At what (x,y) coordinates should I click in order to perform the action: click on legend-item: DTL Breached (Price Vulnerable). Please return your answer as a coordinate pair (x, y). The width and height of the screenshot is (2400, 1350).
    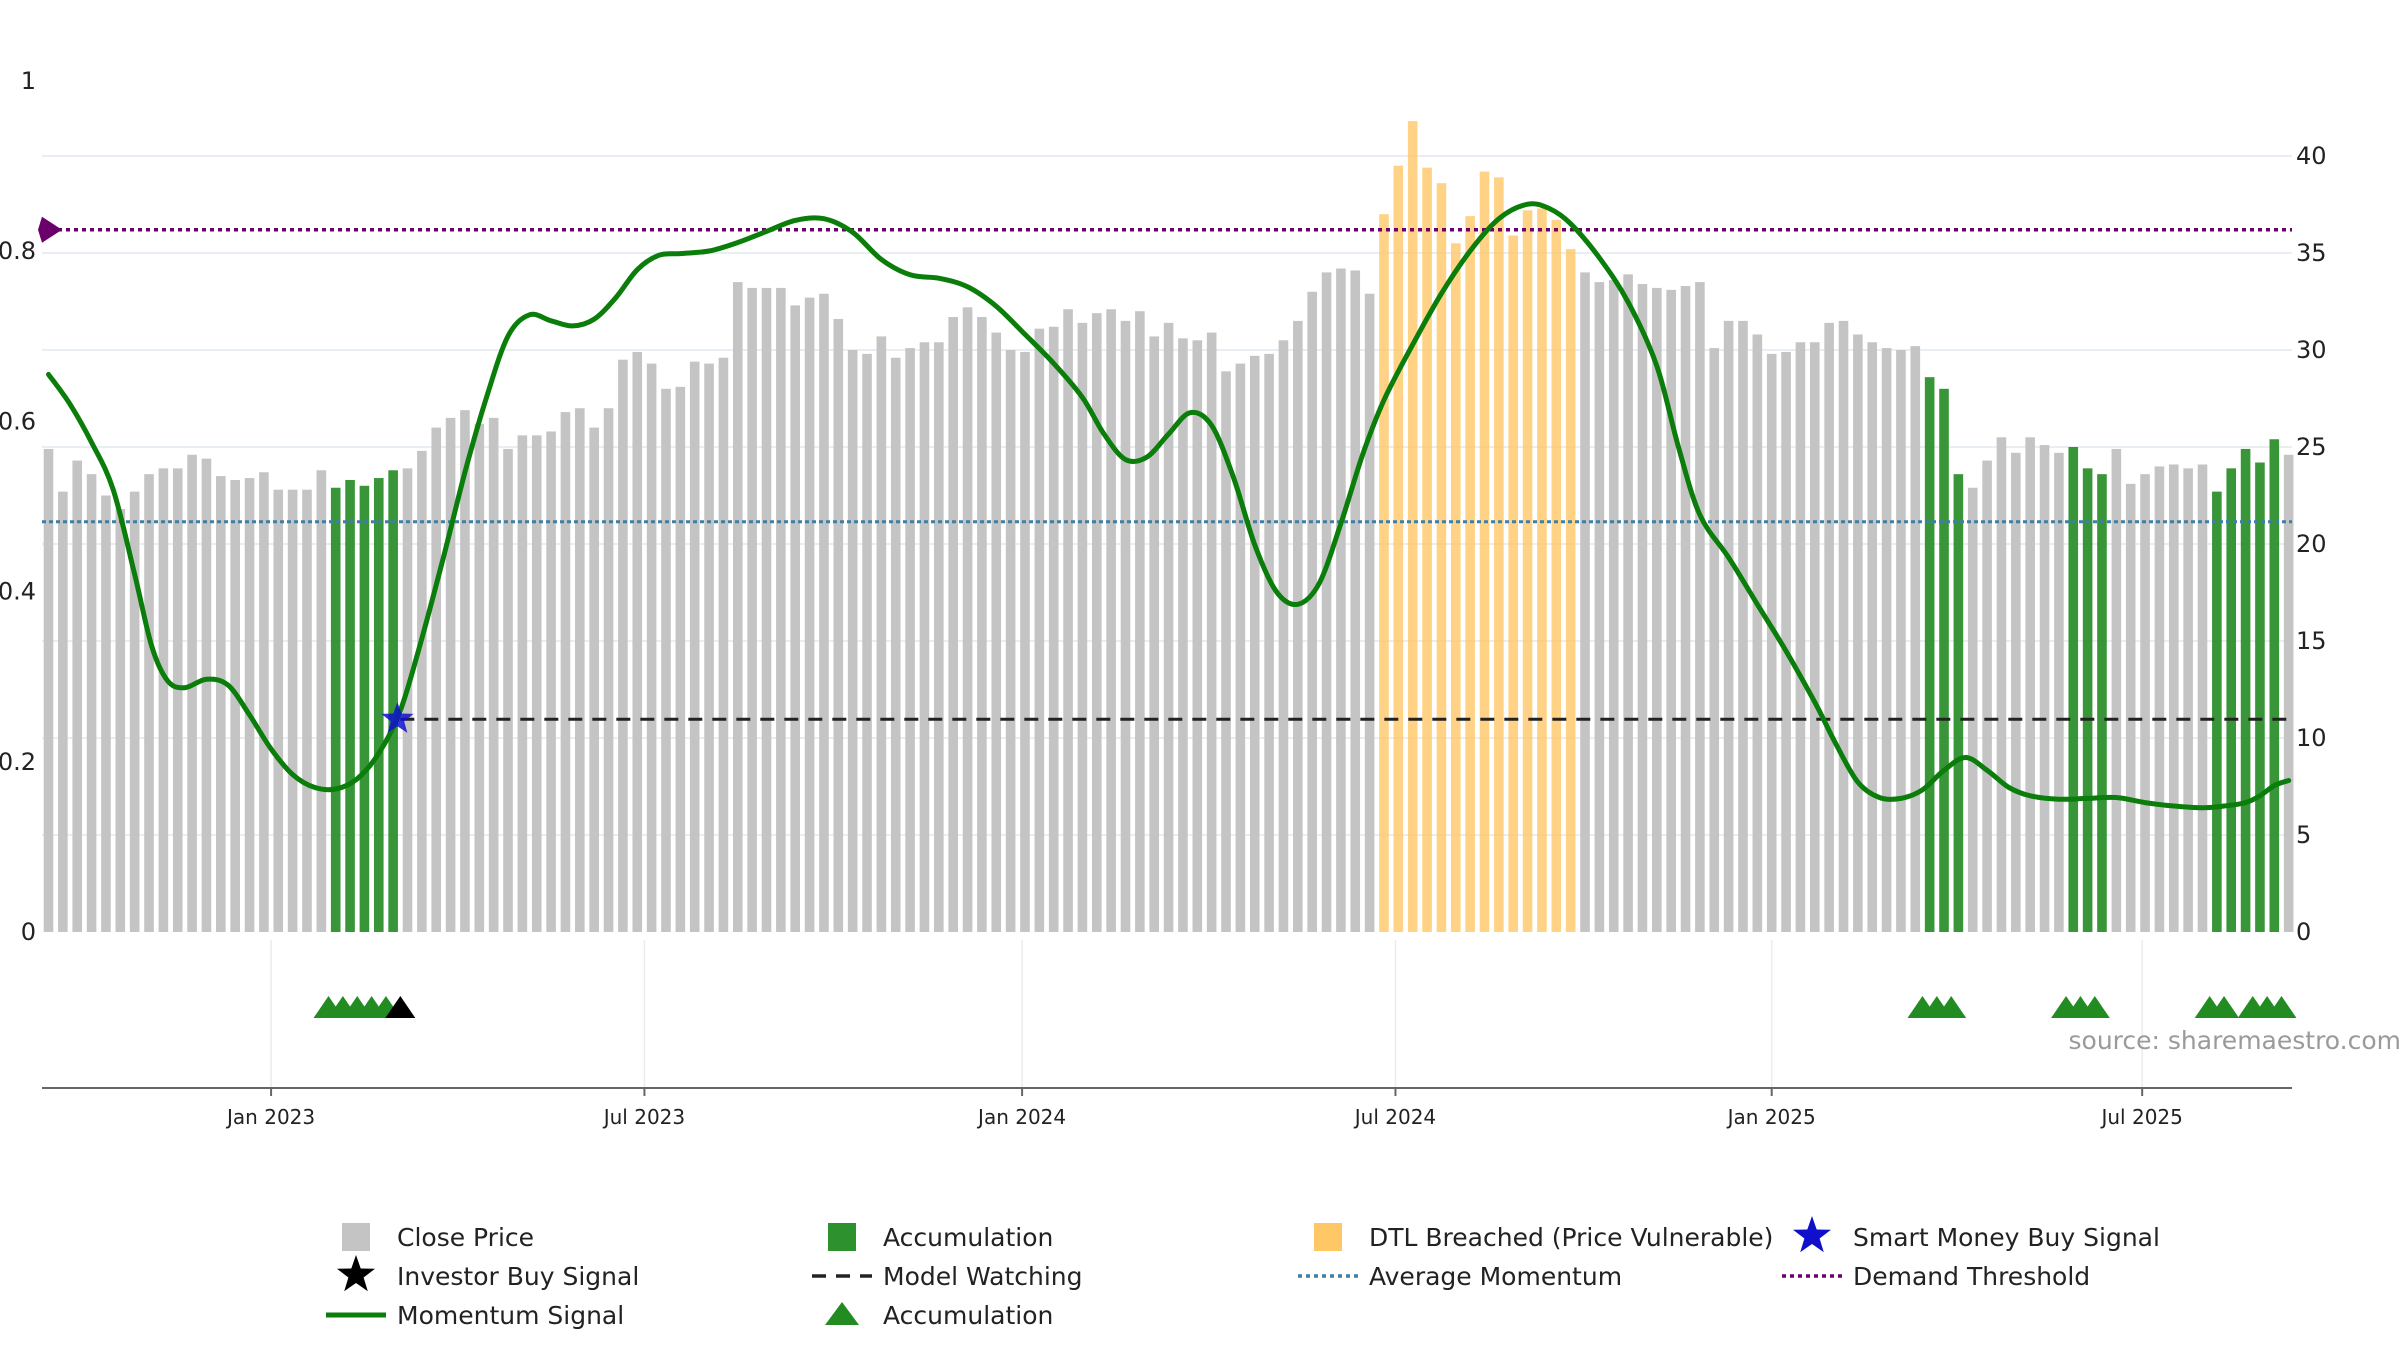
    Looking at the image, I should click on (1543, 1237).